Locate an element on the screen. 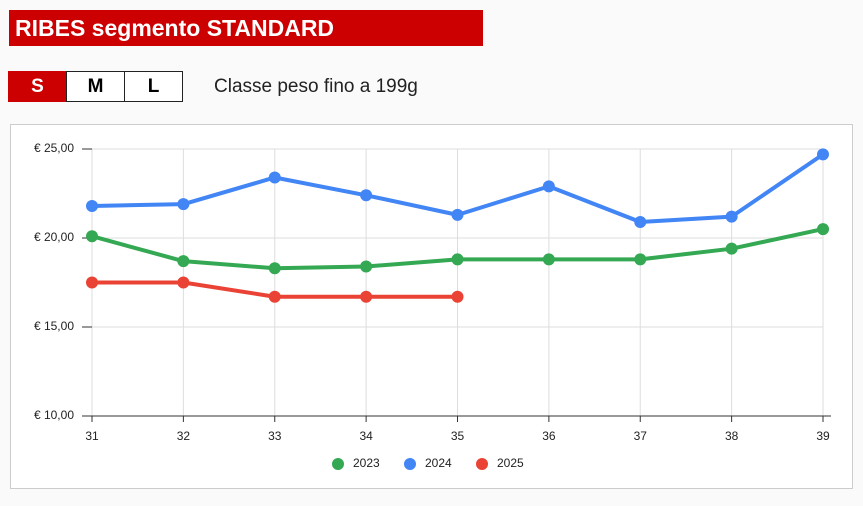 This screenshot has width=863, height=506. x-tick-label: 39 is located at coordinates (823, 436).